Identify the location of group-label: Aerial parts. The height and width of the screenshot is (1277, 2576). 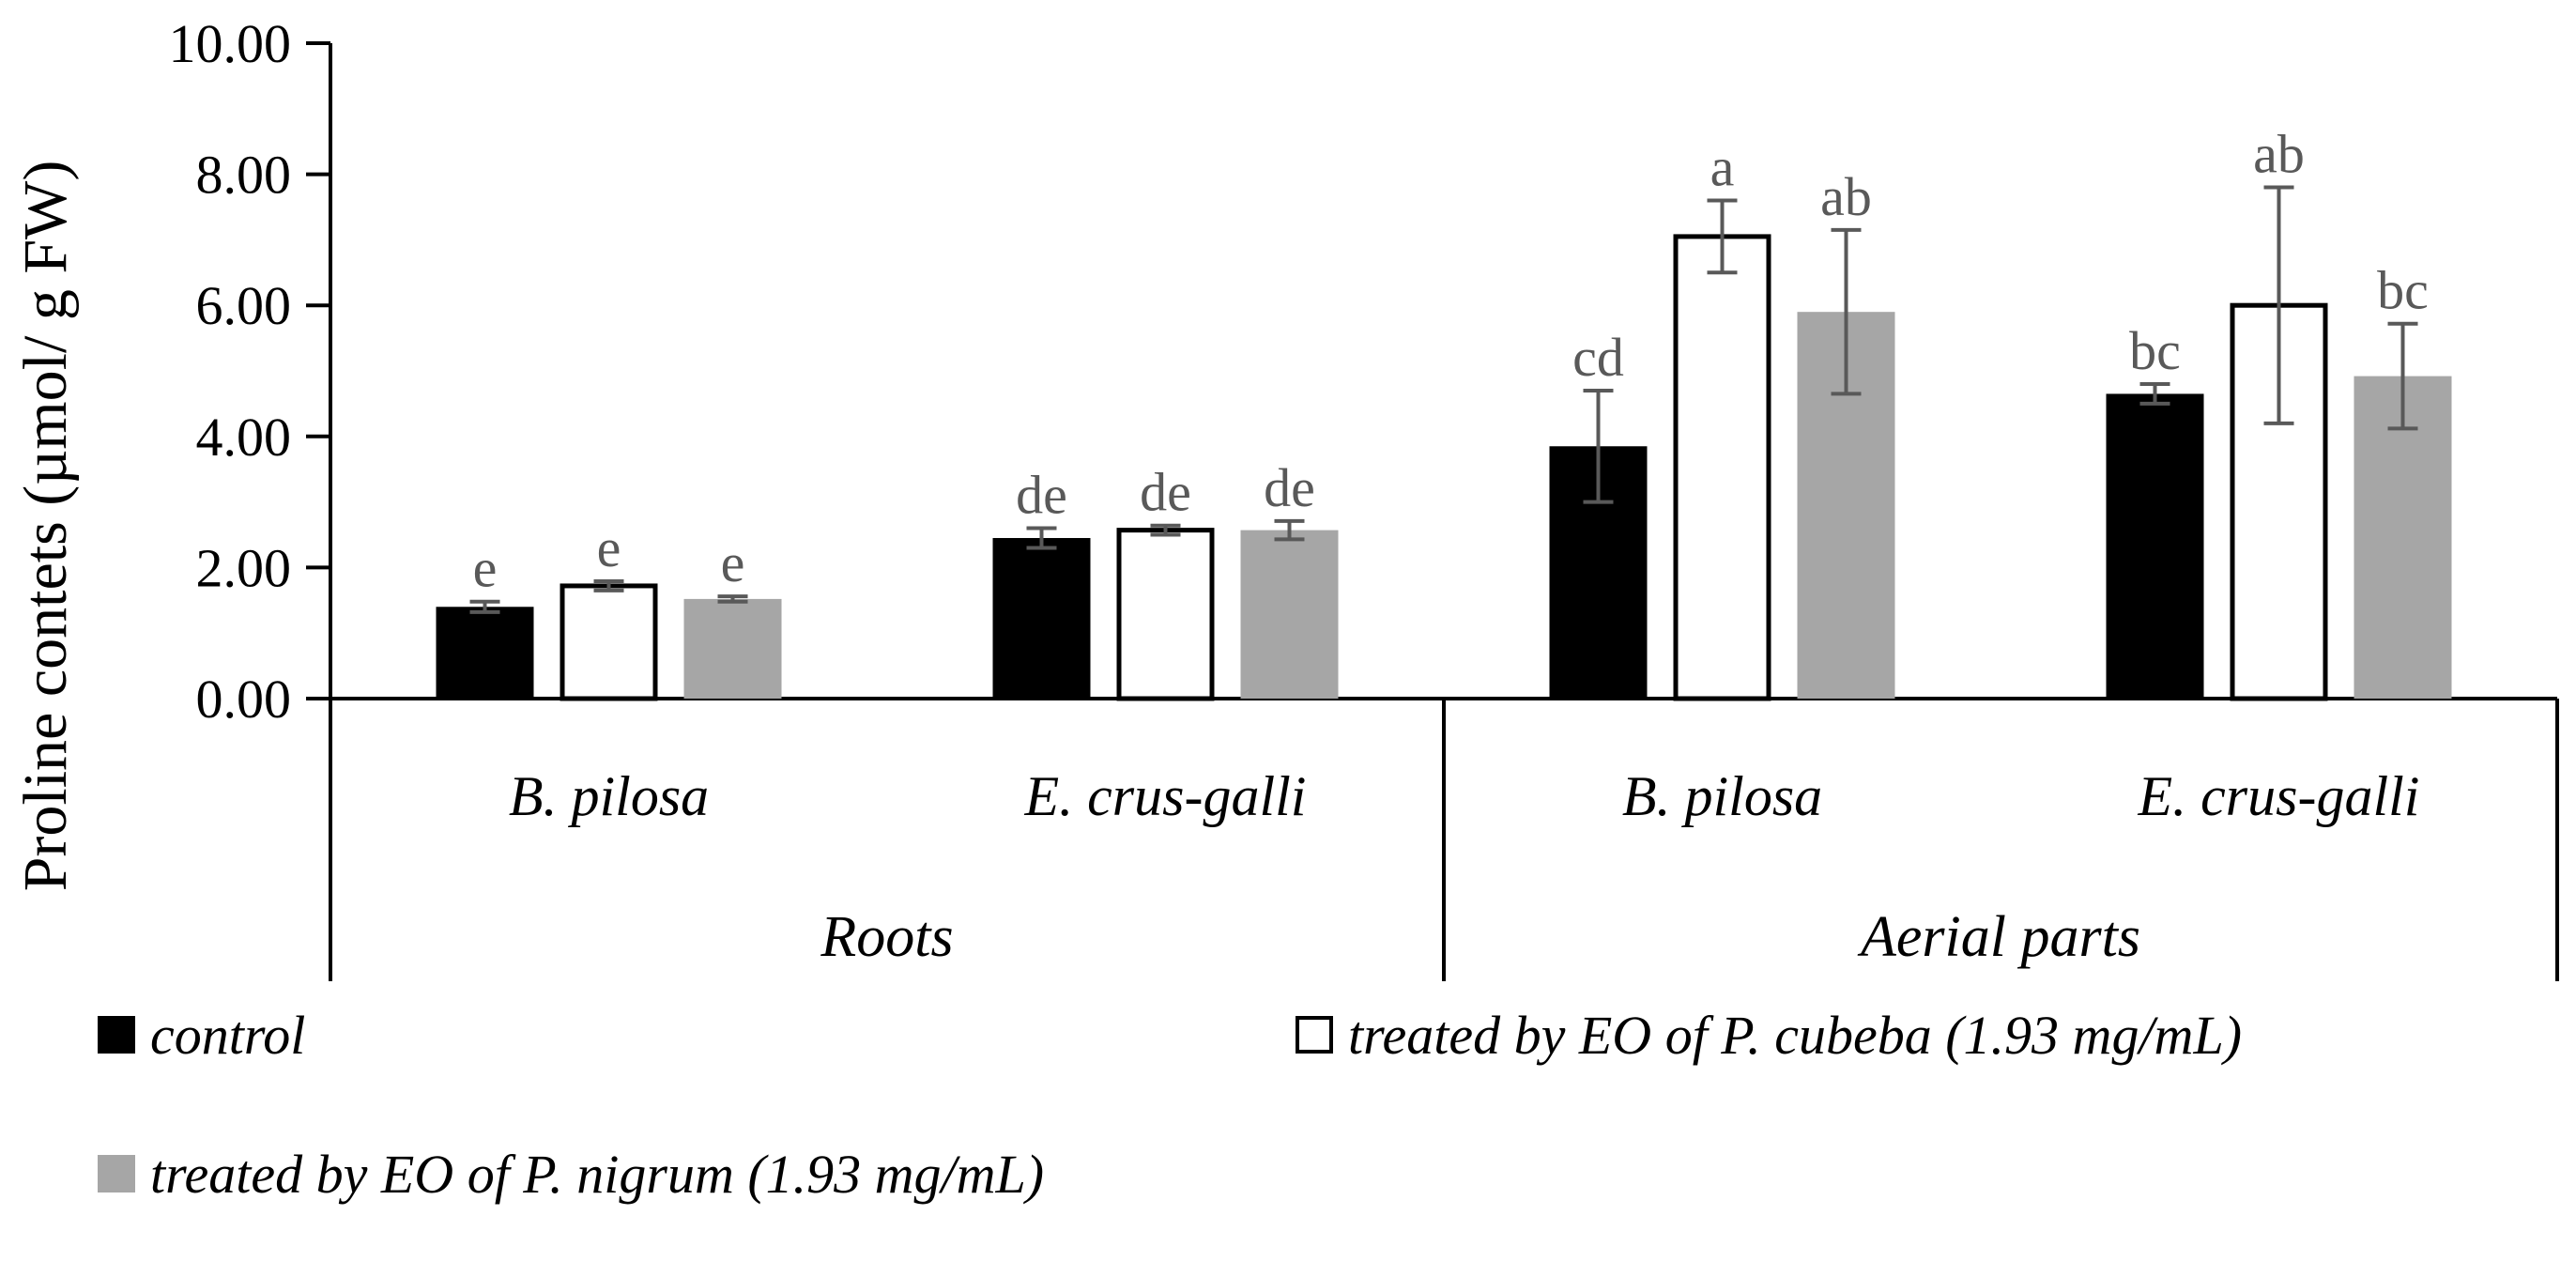
(1999, 937).